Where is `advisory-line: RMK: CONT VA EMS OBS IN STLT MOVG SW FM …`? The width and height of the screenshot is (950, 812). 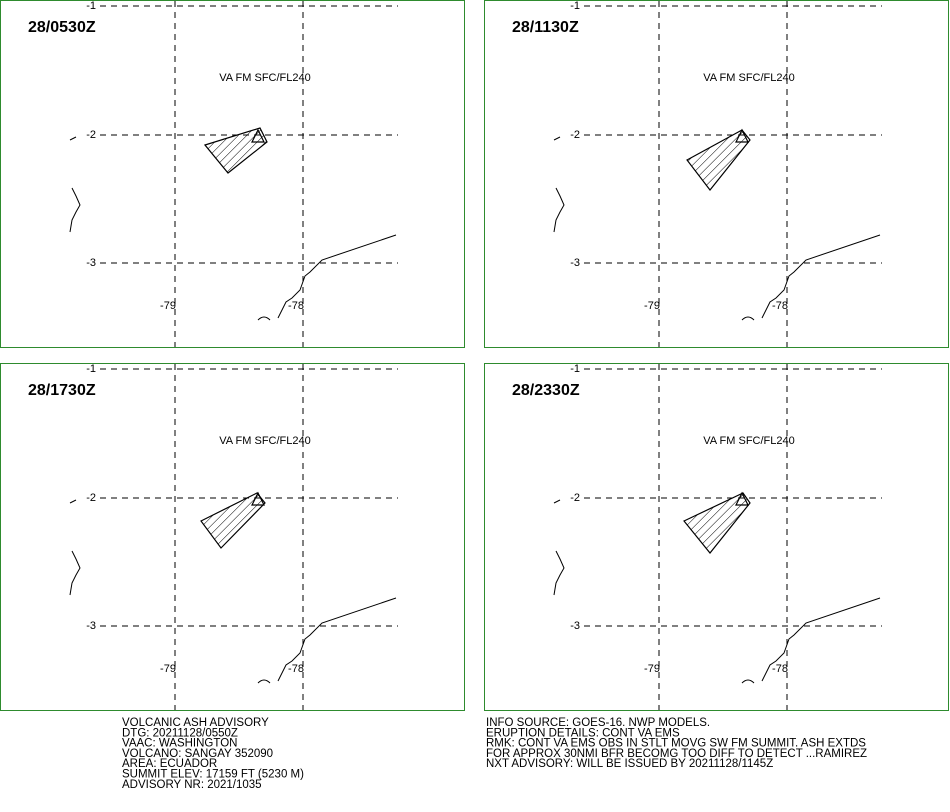
advisory-line: RMK: CONT VA EMS OBS IN STLT MOVG SW FM … is located at coordinates (676, 744).